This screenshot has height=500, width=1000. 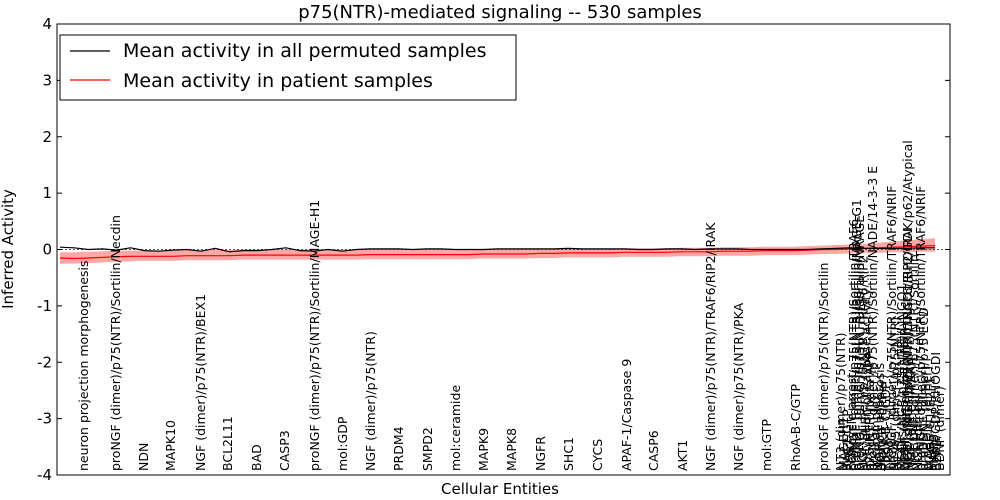 I want to click on confidence-band-layer, so click(x=497, y=251).